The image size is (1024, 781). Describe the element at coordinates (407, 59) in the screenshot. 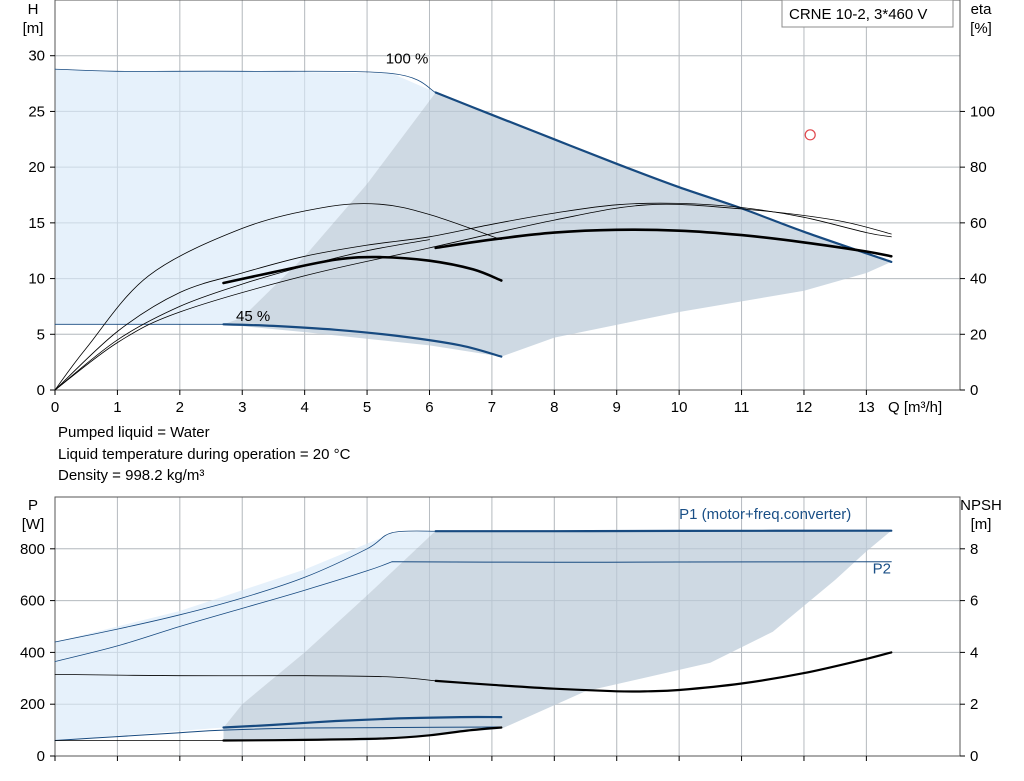

I see `speed-label: 100 %` at that location.